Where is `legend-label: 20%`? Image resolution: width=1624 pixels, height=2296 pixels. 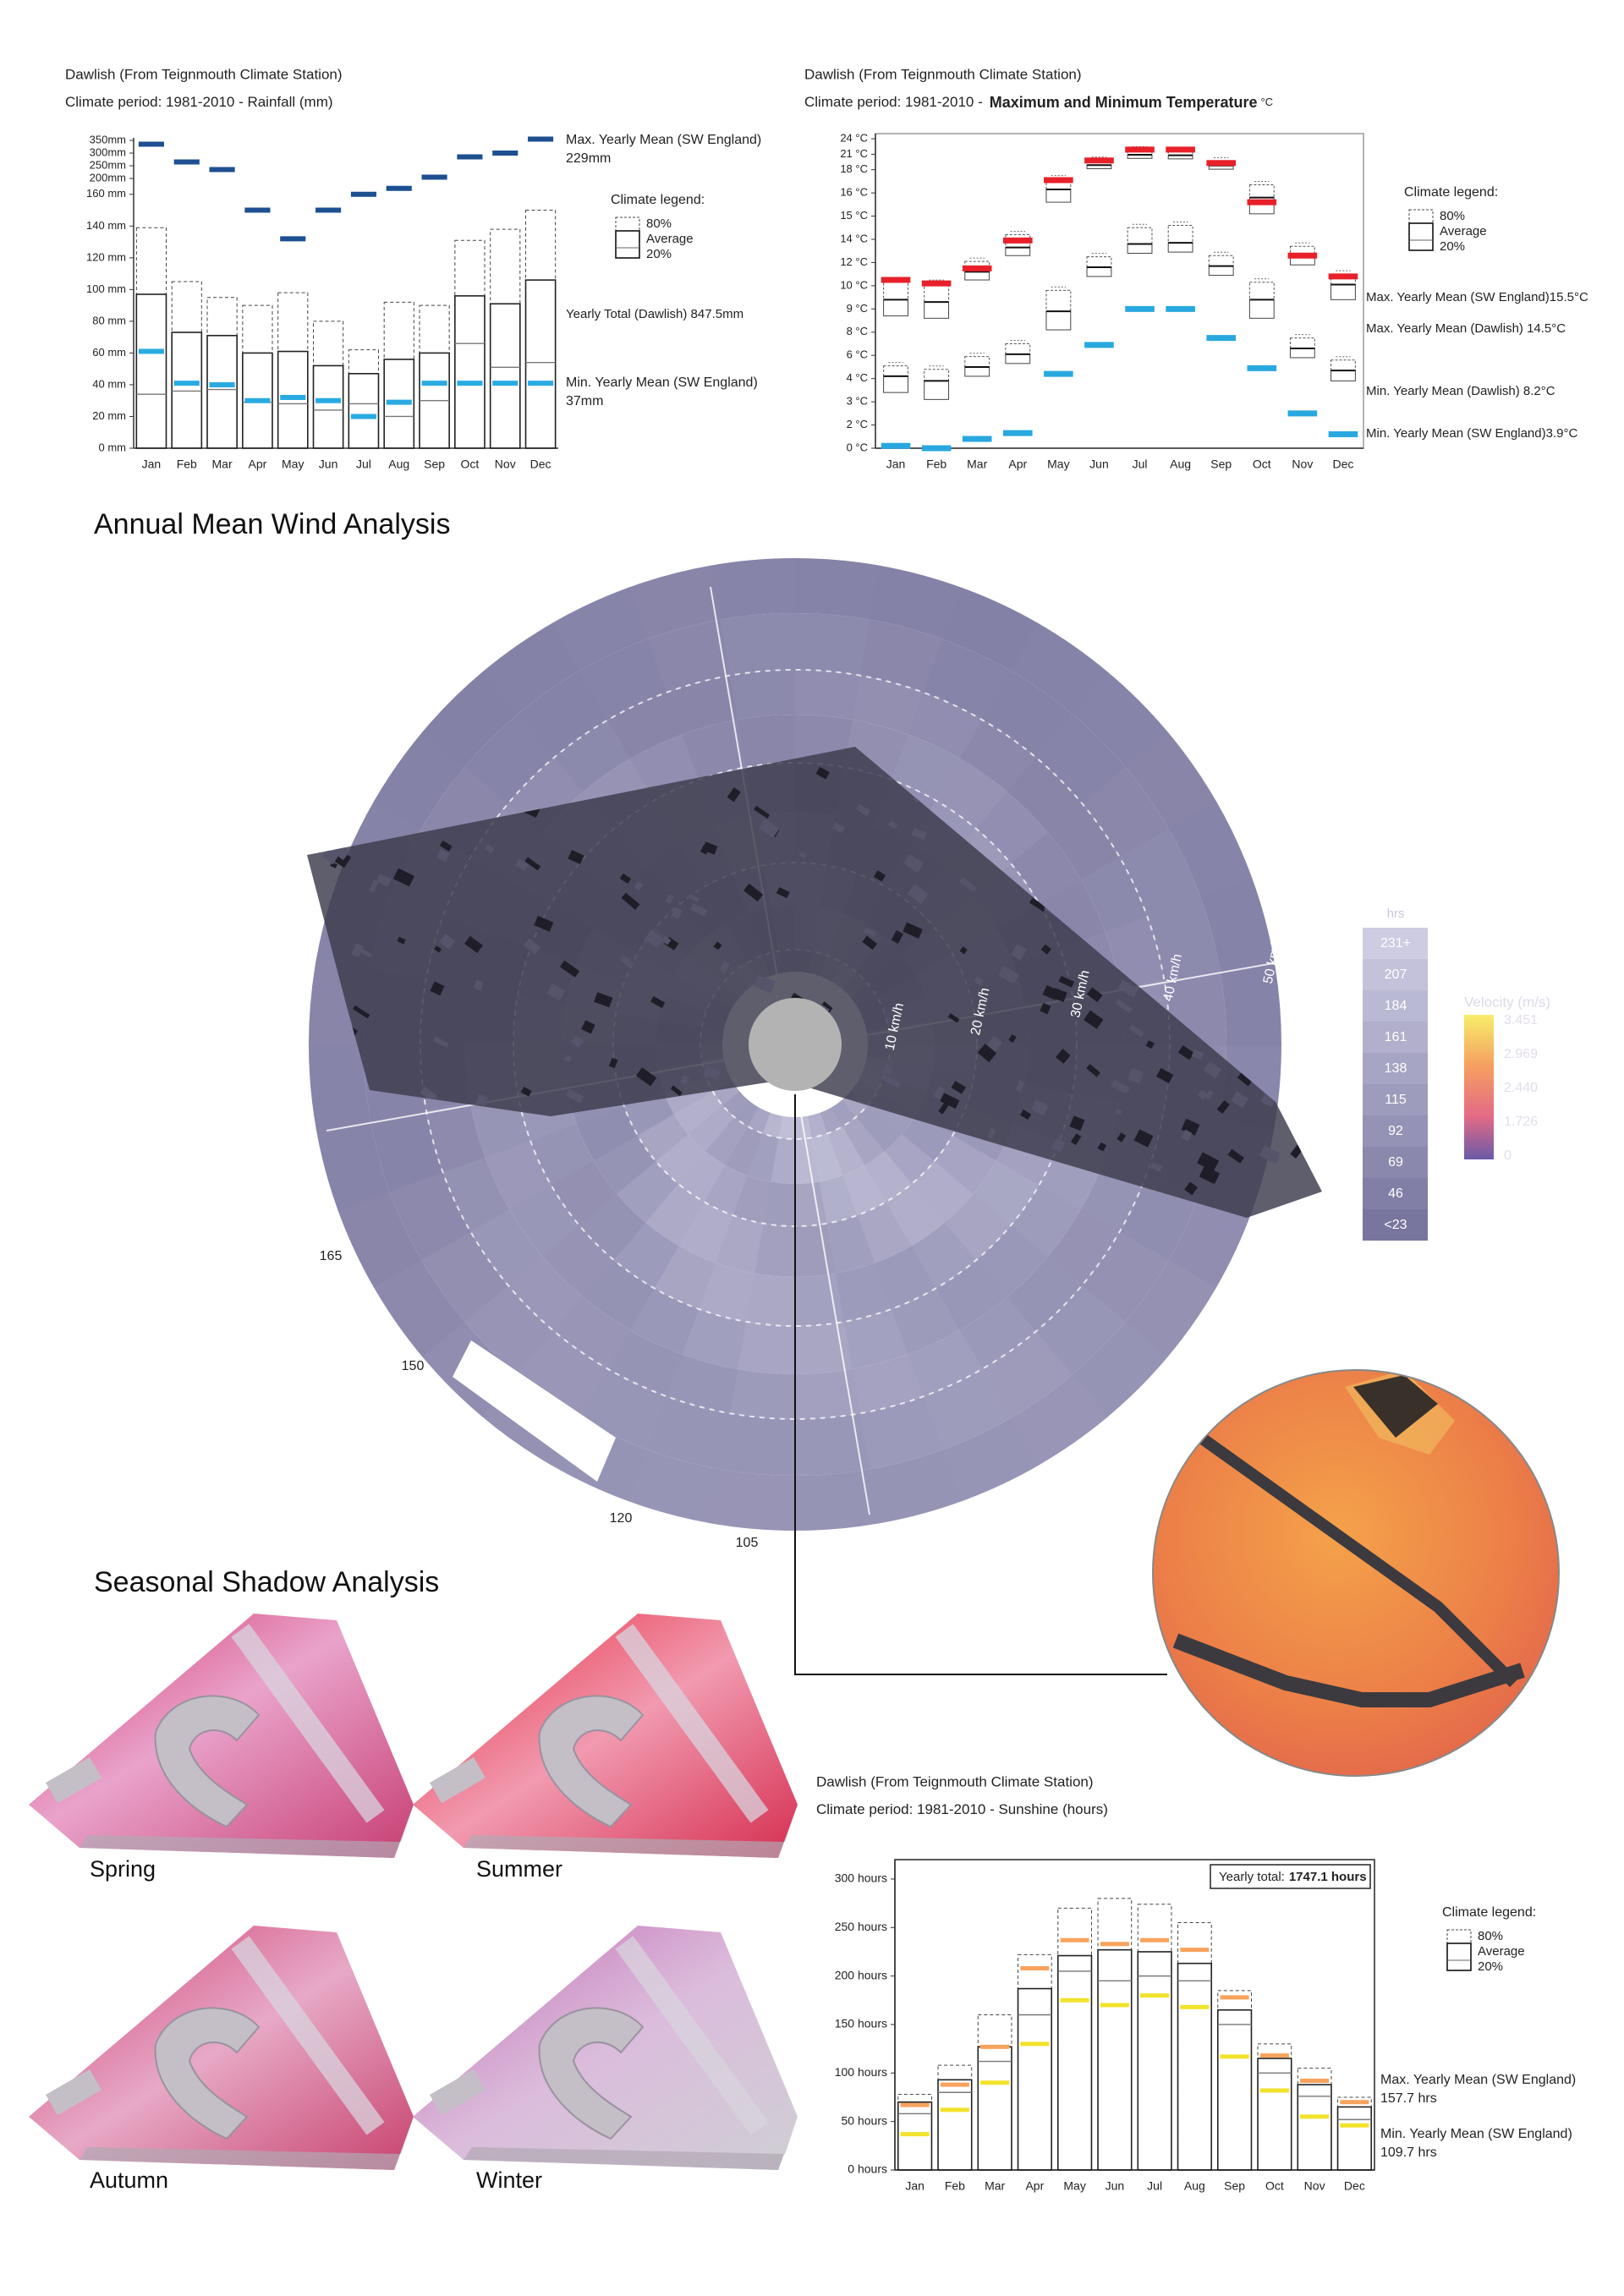 legend-label: 20% is located at coordinates (1490, 1967).